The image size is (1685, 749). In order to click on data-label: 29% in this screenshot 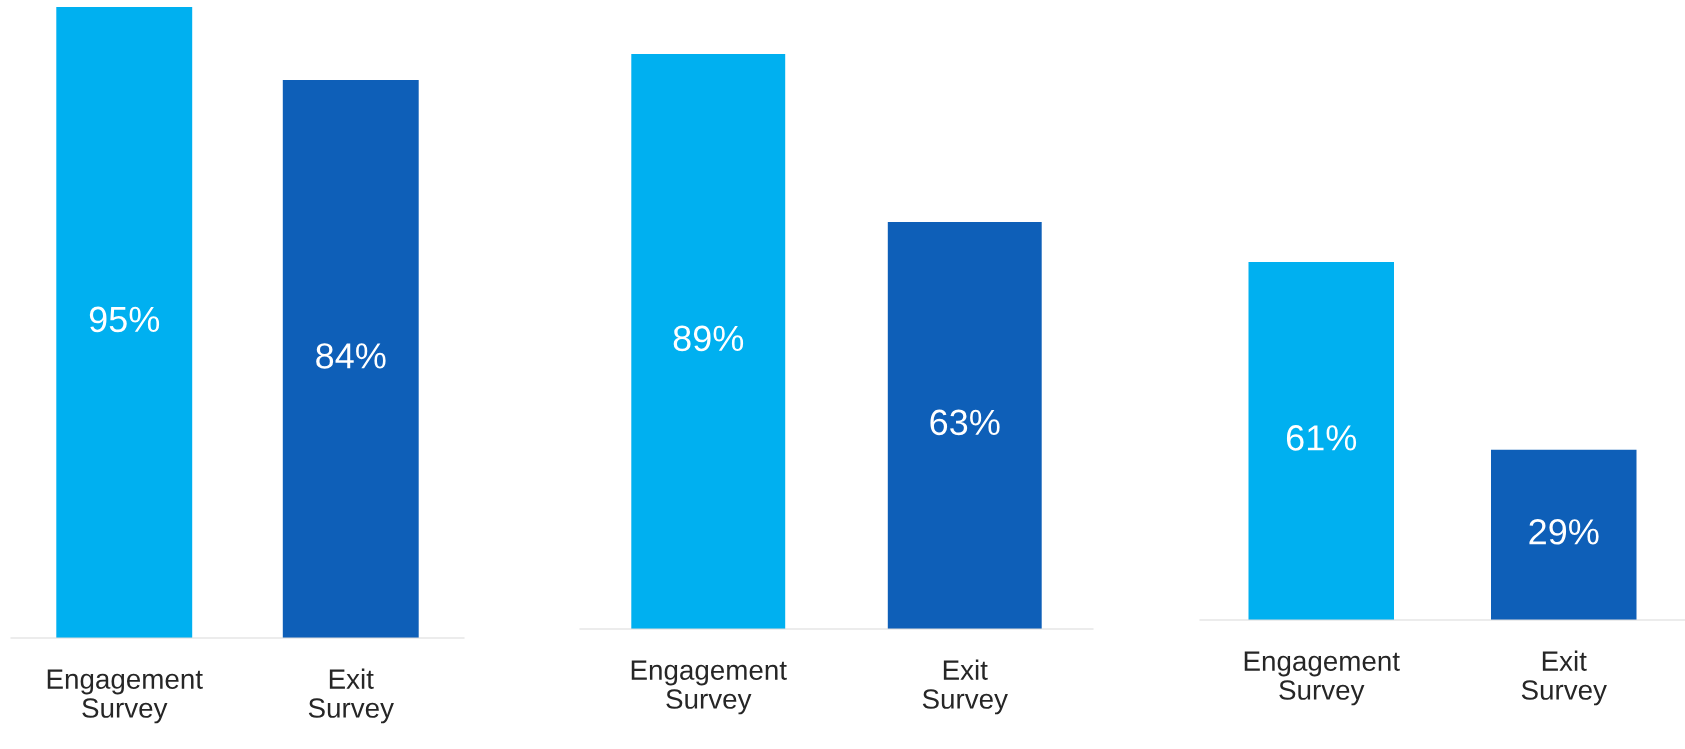, I will do `click(1564, 532)`.